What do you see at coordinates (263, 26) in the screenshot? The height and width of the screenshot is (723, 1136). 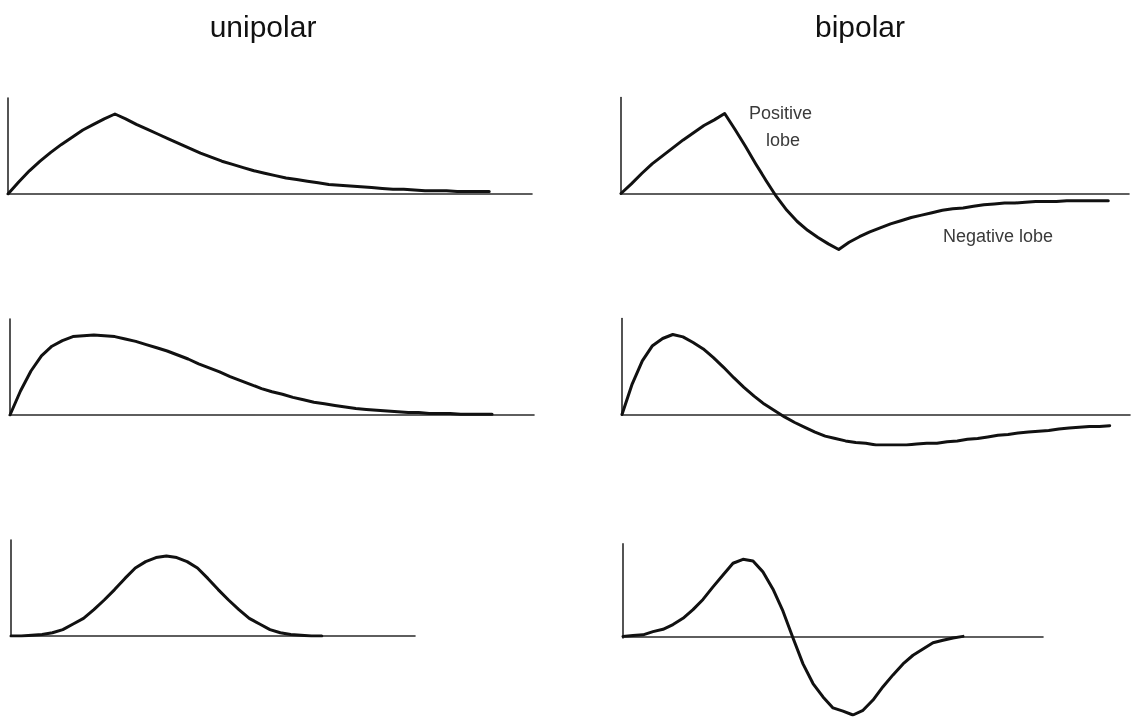 I see `chart-title: unipolar` at bounding box center [263, 26].